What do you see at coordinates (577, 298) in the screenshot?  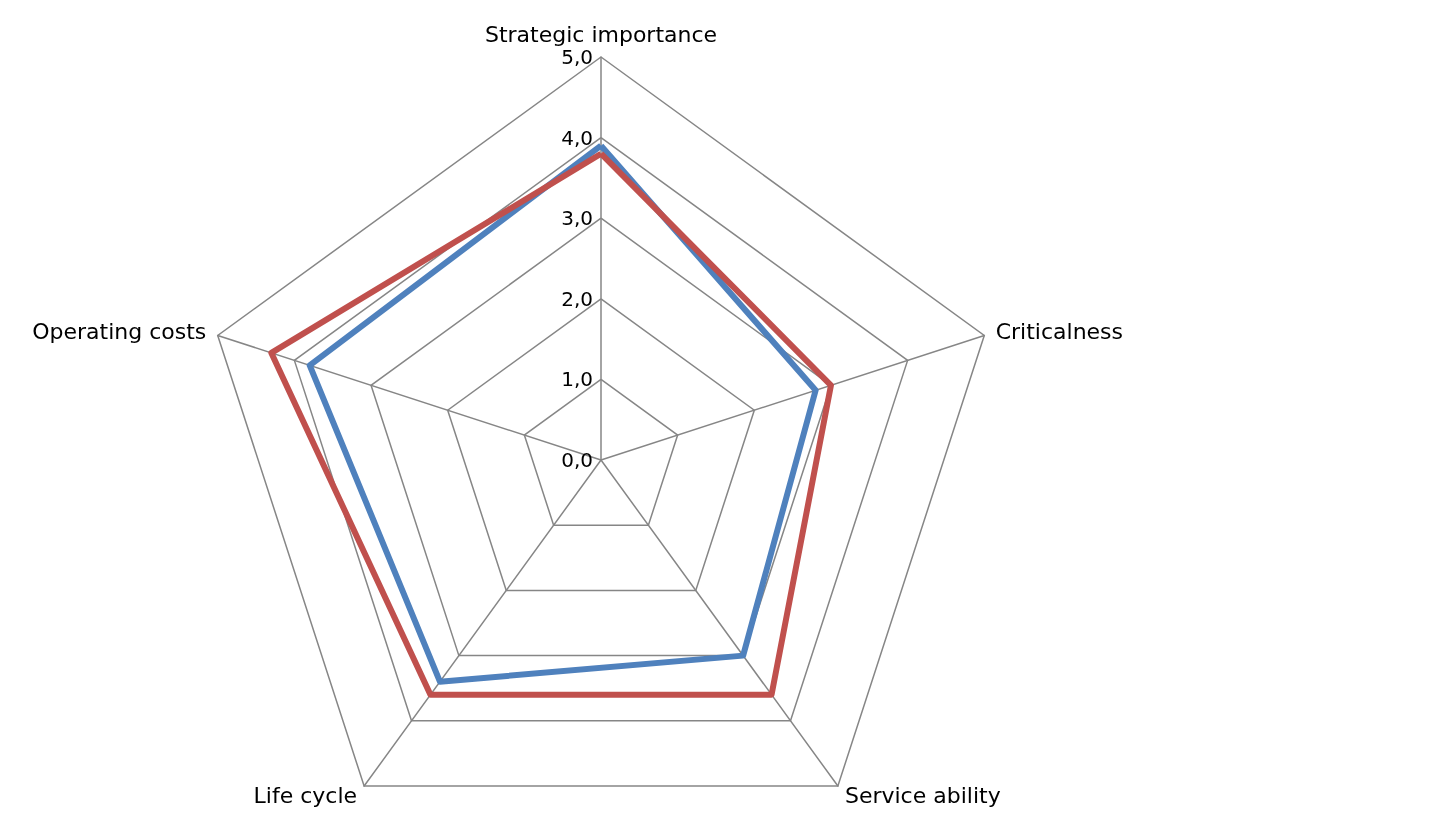 I see `y-tick-label: 2,0` at bounding box center [577, 298].